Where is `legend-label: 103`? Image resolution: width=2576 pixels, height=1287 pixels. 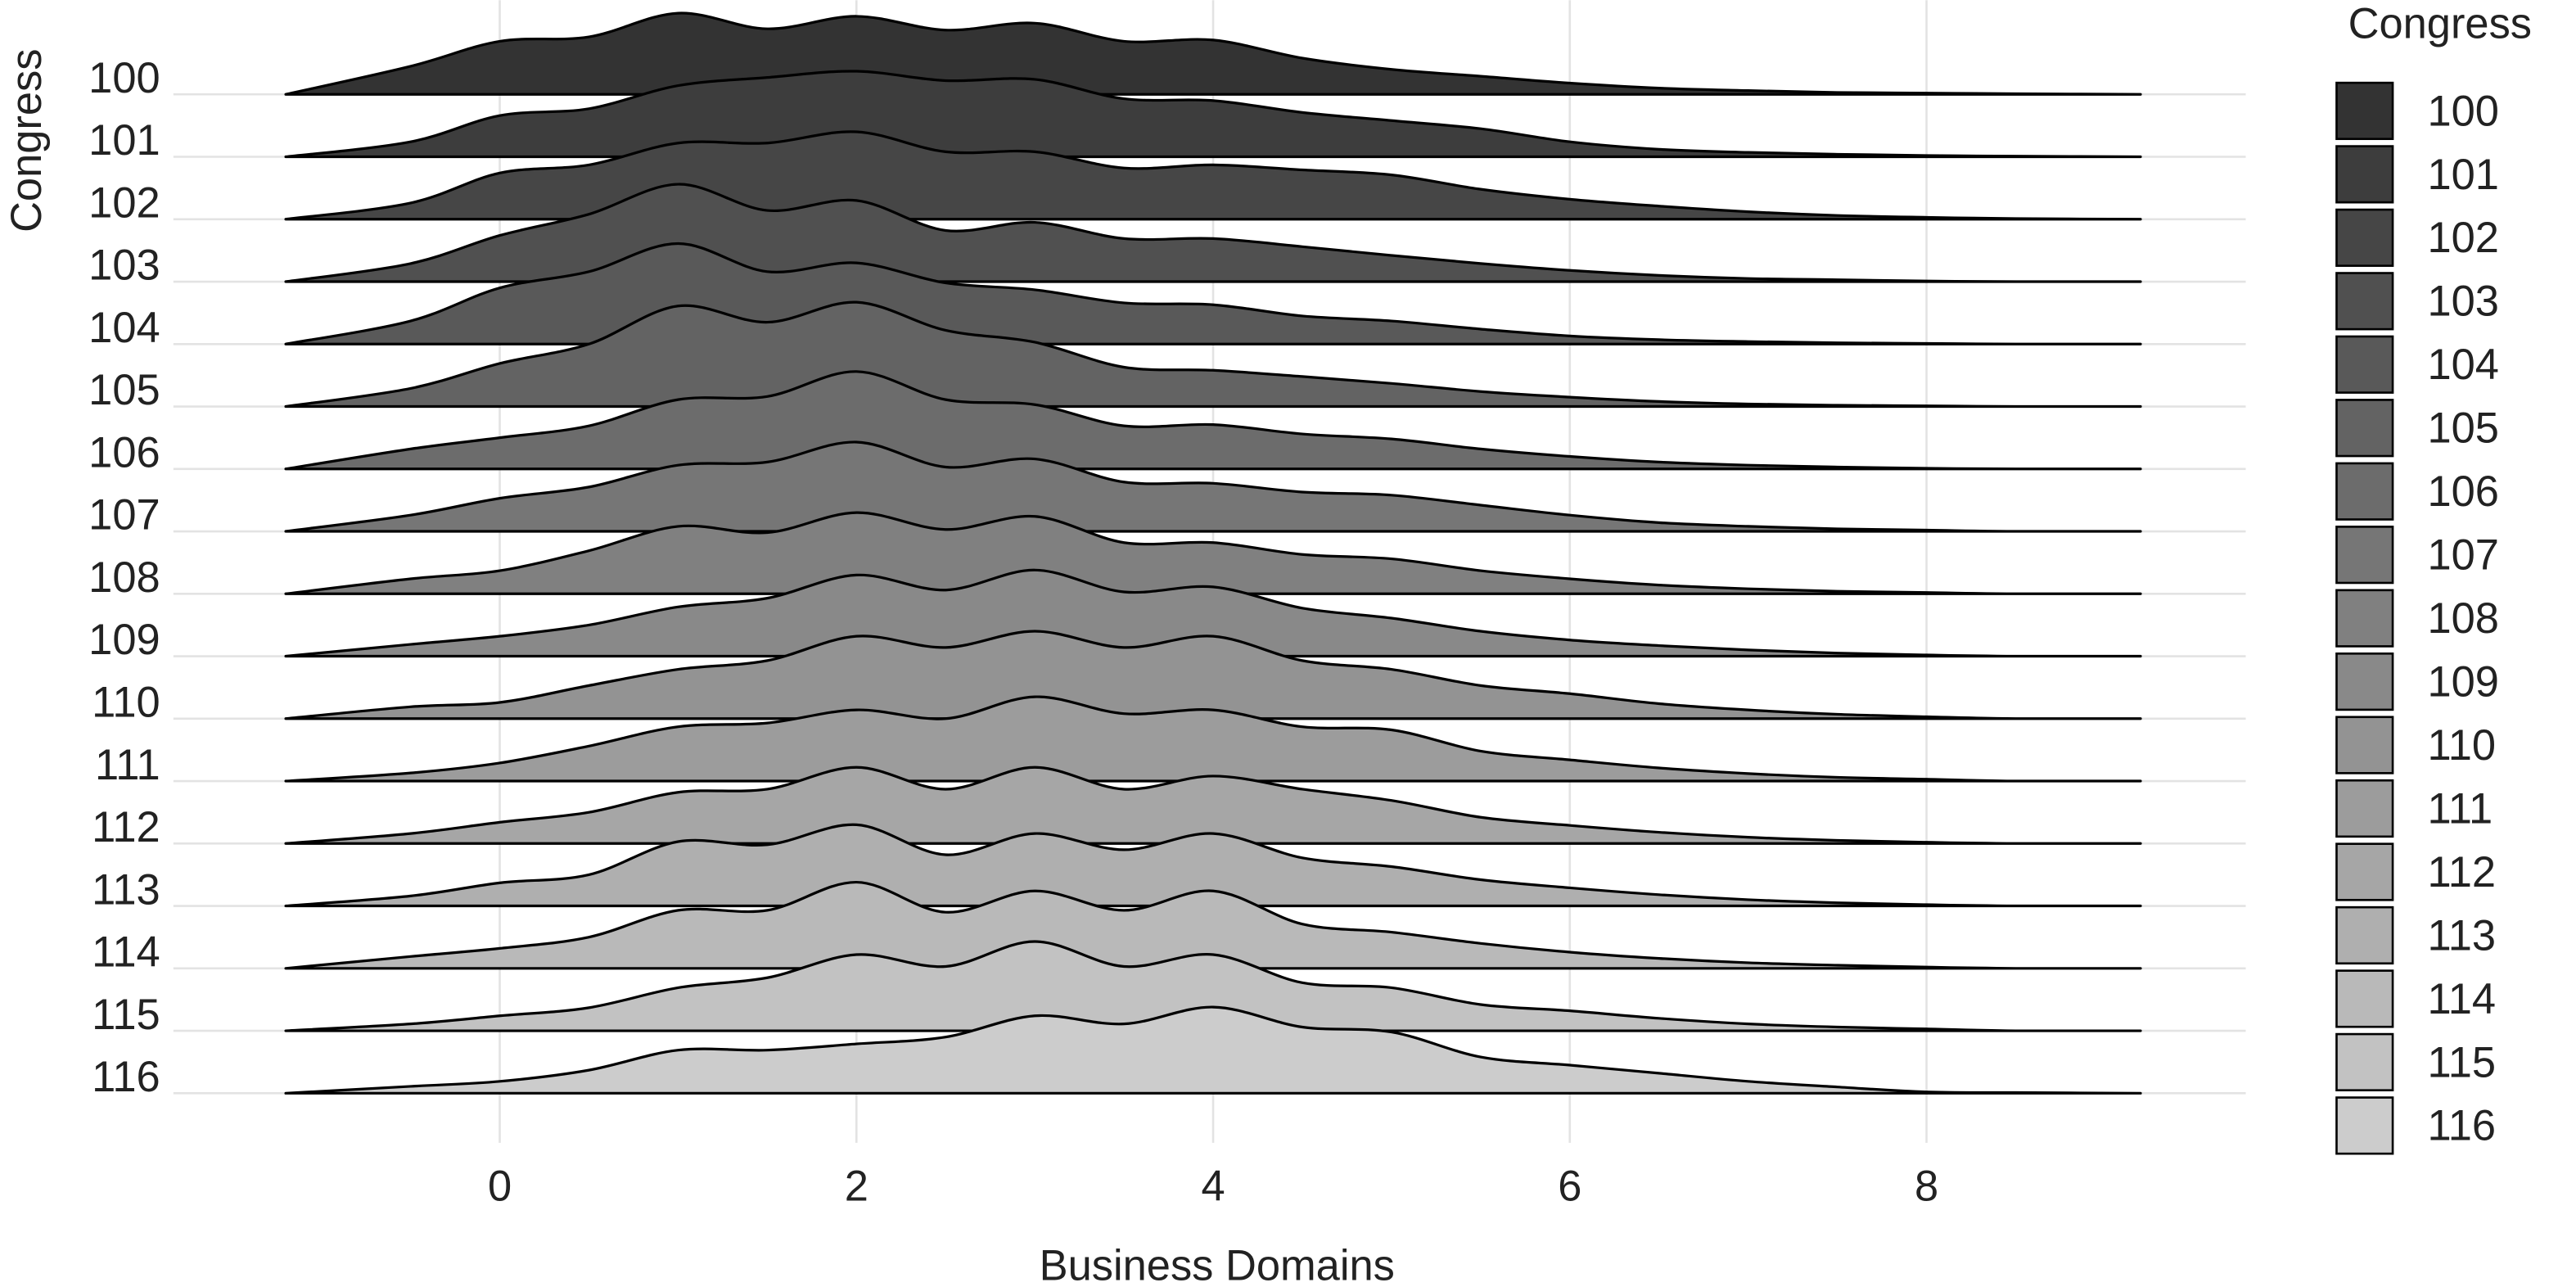
legend-label: 103 is located at coordinates (2463, 302).